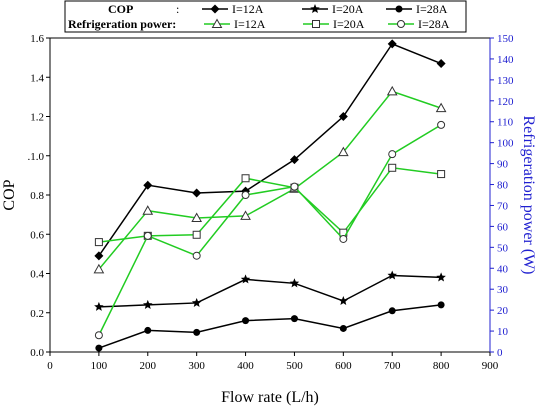  What do you see at coordinates (36, 157) in the screenshot?
I see `y-left-tick-label: .1.0` at bounding box center [36, 157].